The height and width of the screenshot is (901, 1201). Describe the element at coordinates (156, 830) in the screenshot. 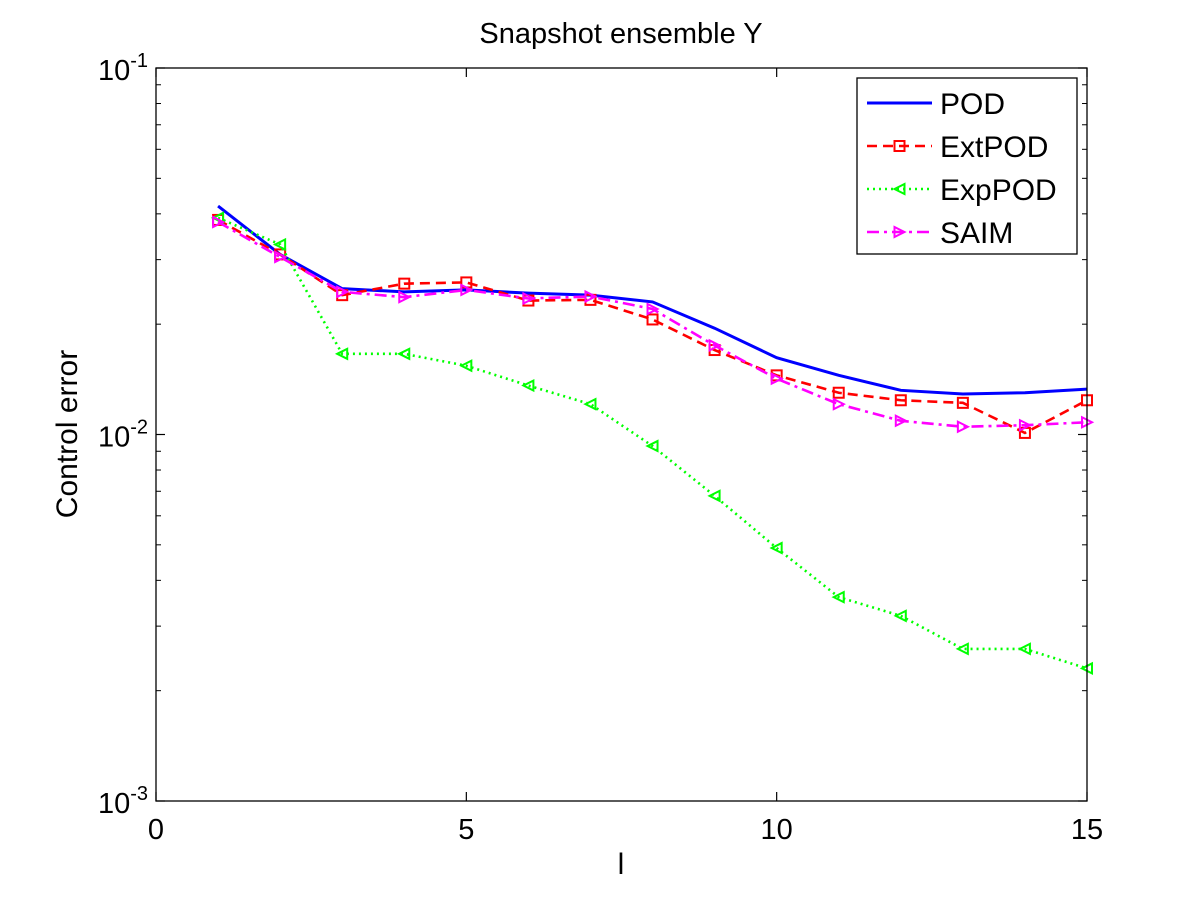

I see `x-tick-label: 0` at that location.